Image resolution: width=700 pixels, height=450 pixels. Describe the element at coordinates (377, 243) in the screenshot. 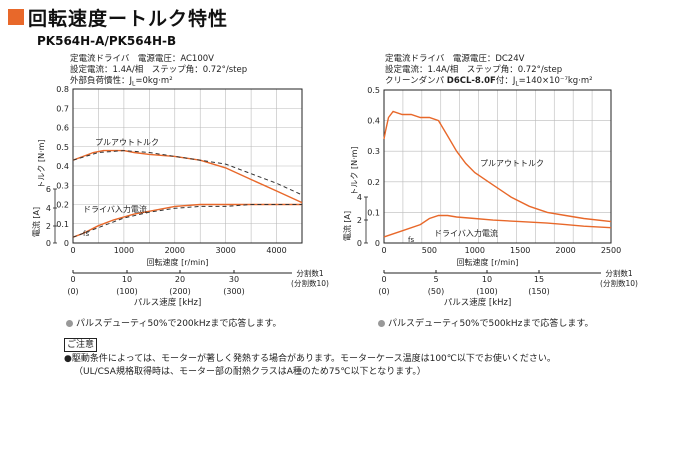

I see `chart2-torque-tick-label: 0` at that location.